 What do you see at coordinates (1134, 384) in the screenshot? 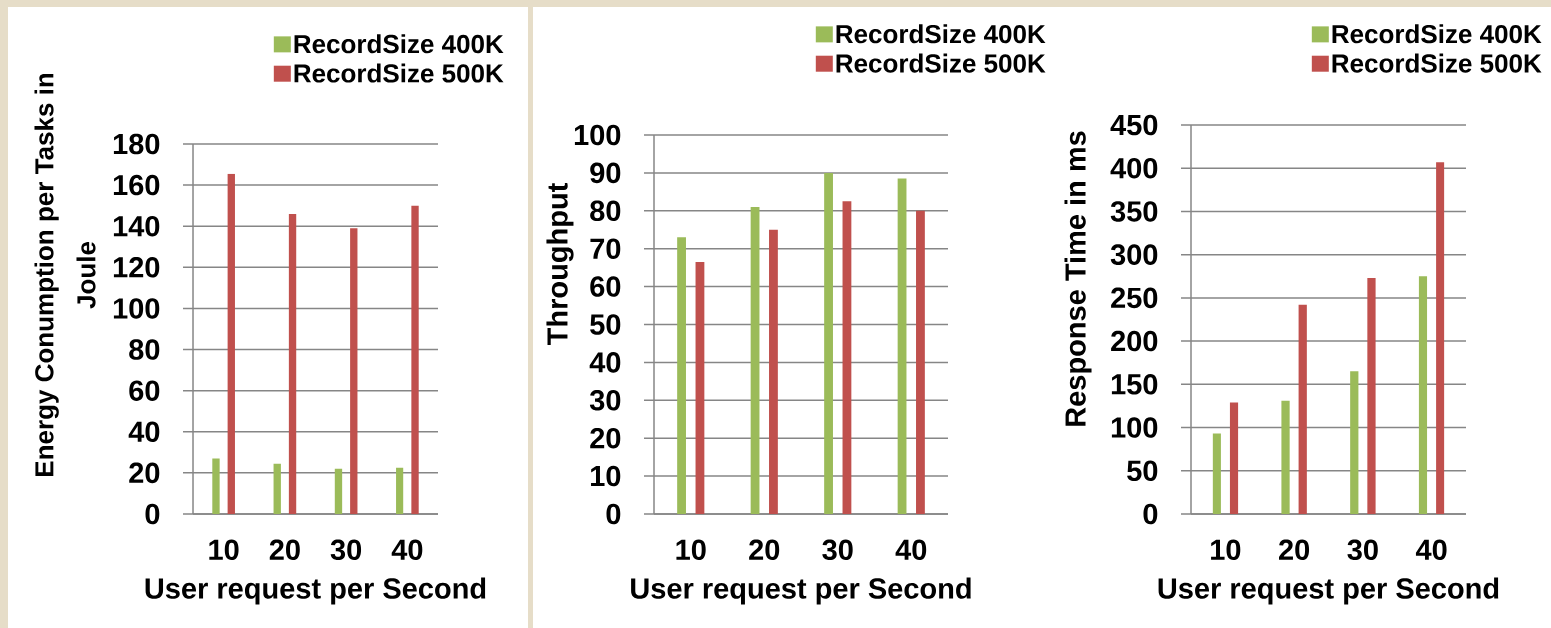
I see `y-tick-label: 150` at bounding box center [1134, 384].